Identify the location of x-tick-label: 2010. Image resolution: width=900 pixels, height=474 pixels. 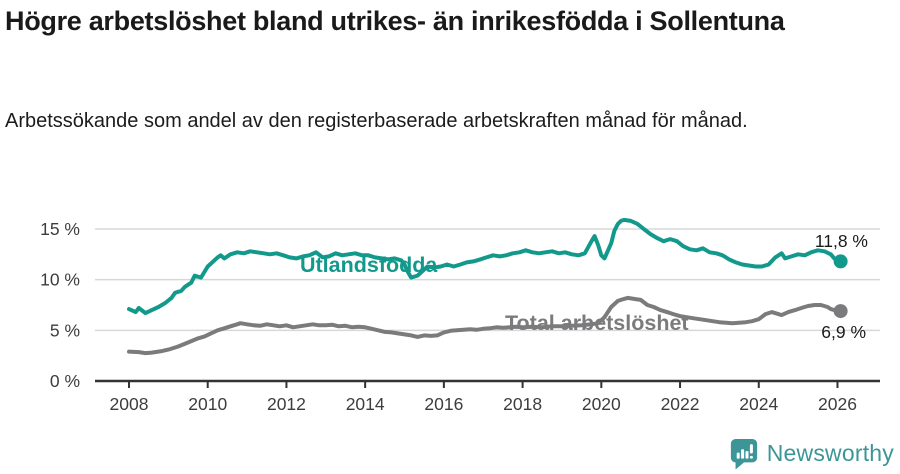
(207, 404).